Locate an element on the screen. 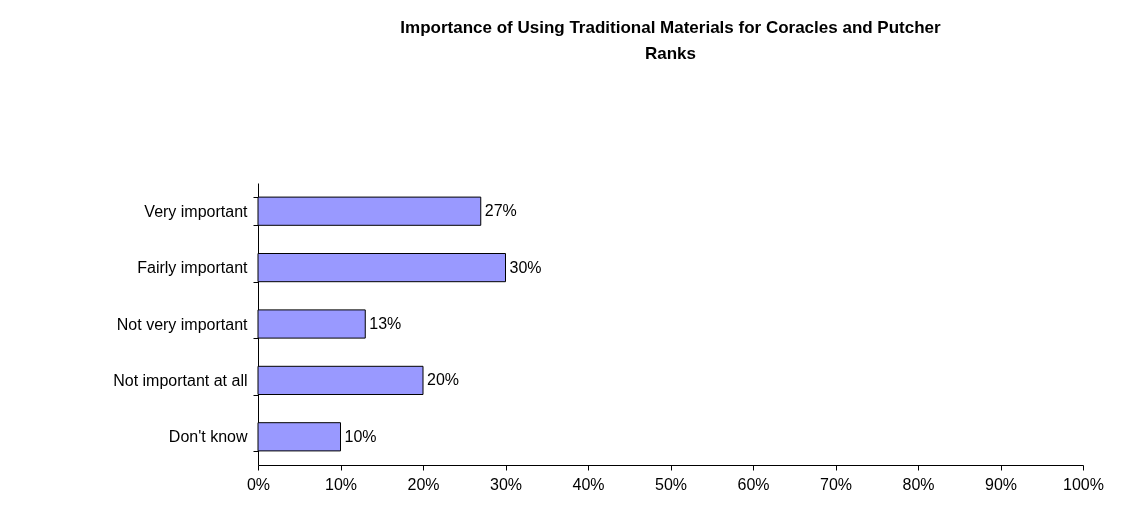  data-label: 10% is located at coordinates (360, 436).